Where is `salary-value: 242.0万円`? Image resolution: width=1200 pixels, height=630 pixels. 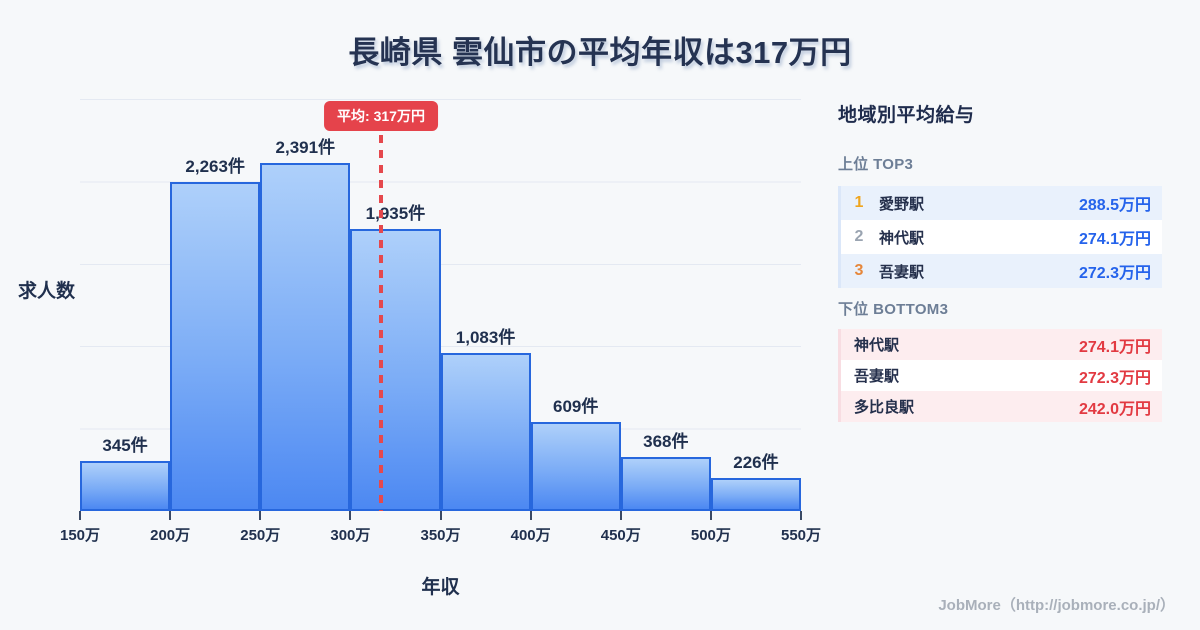
salary-value: 242.0万円 is located at coordinates (1114, 409).